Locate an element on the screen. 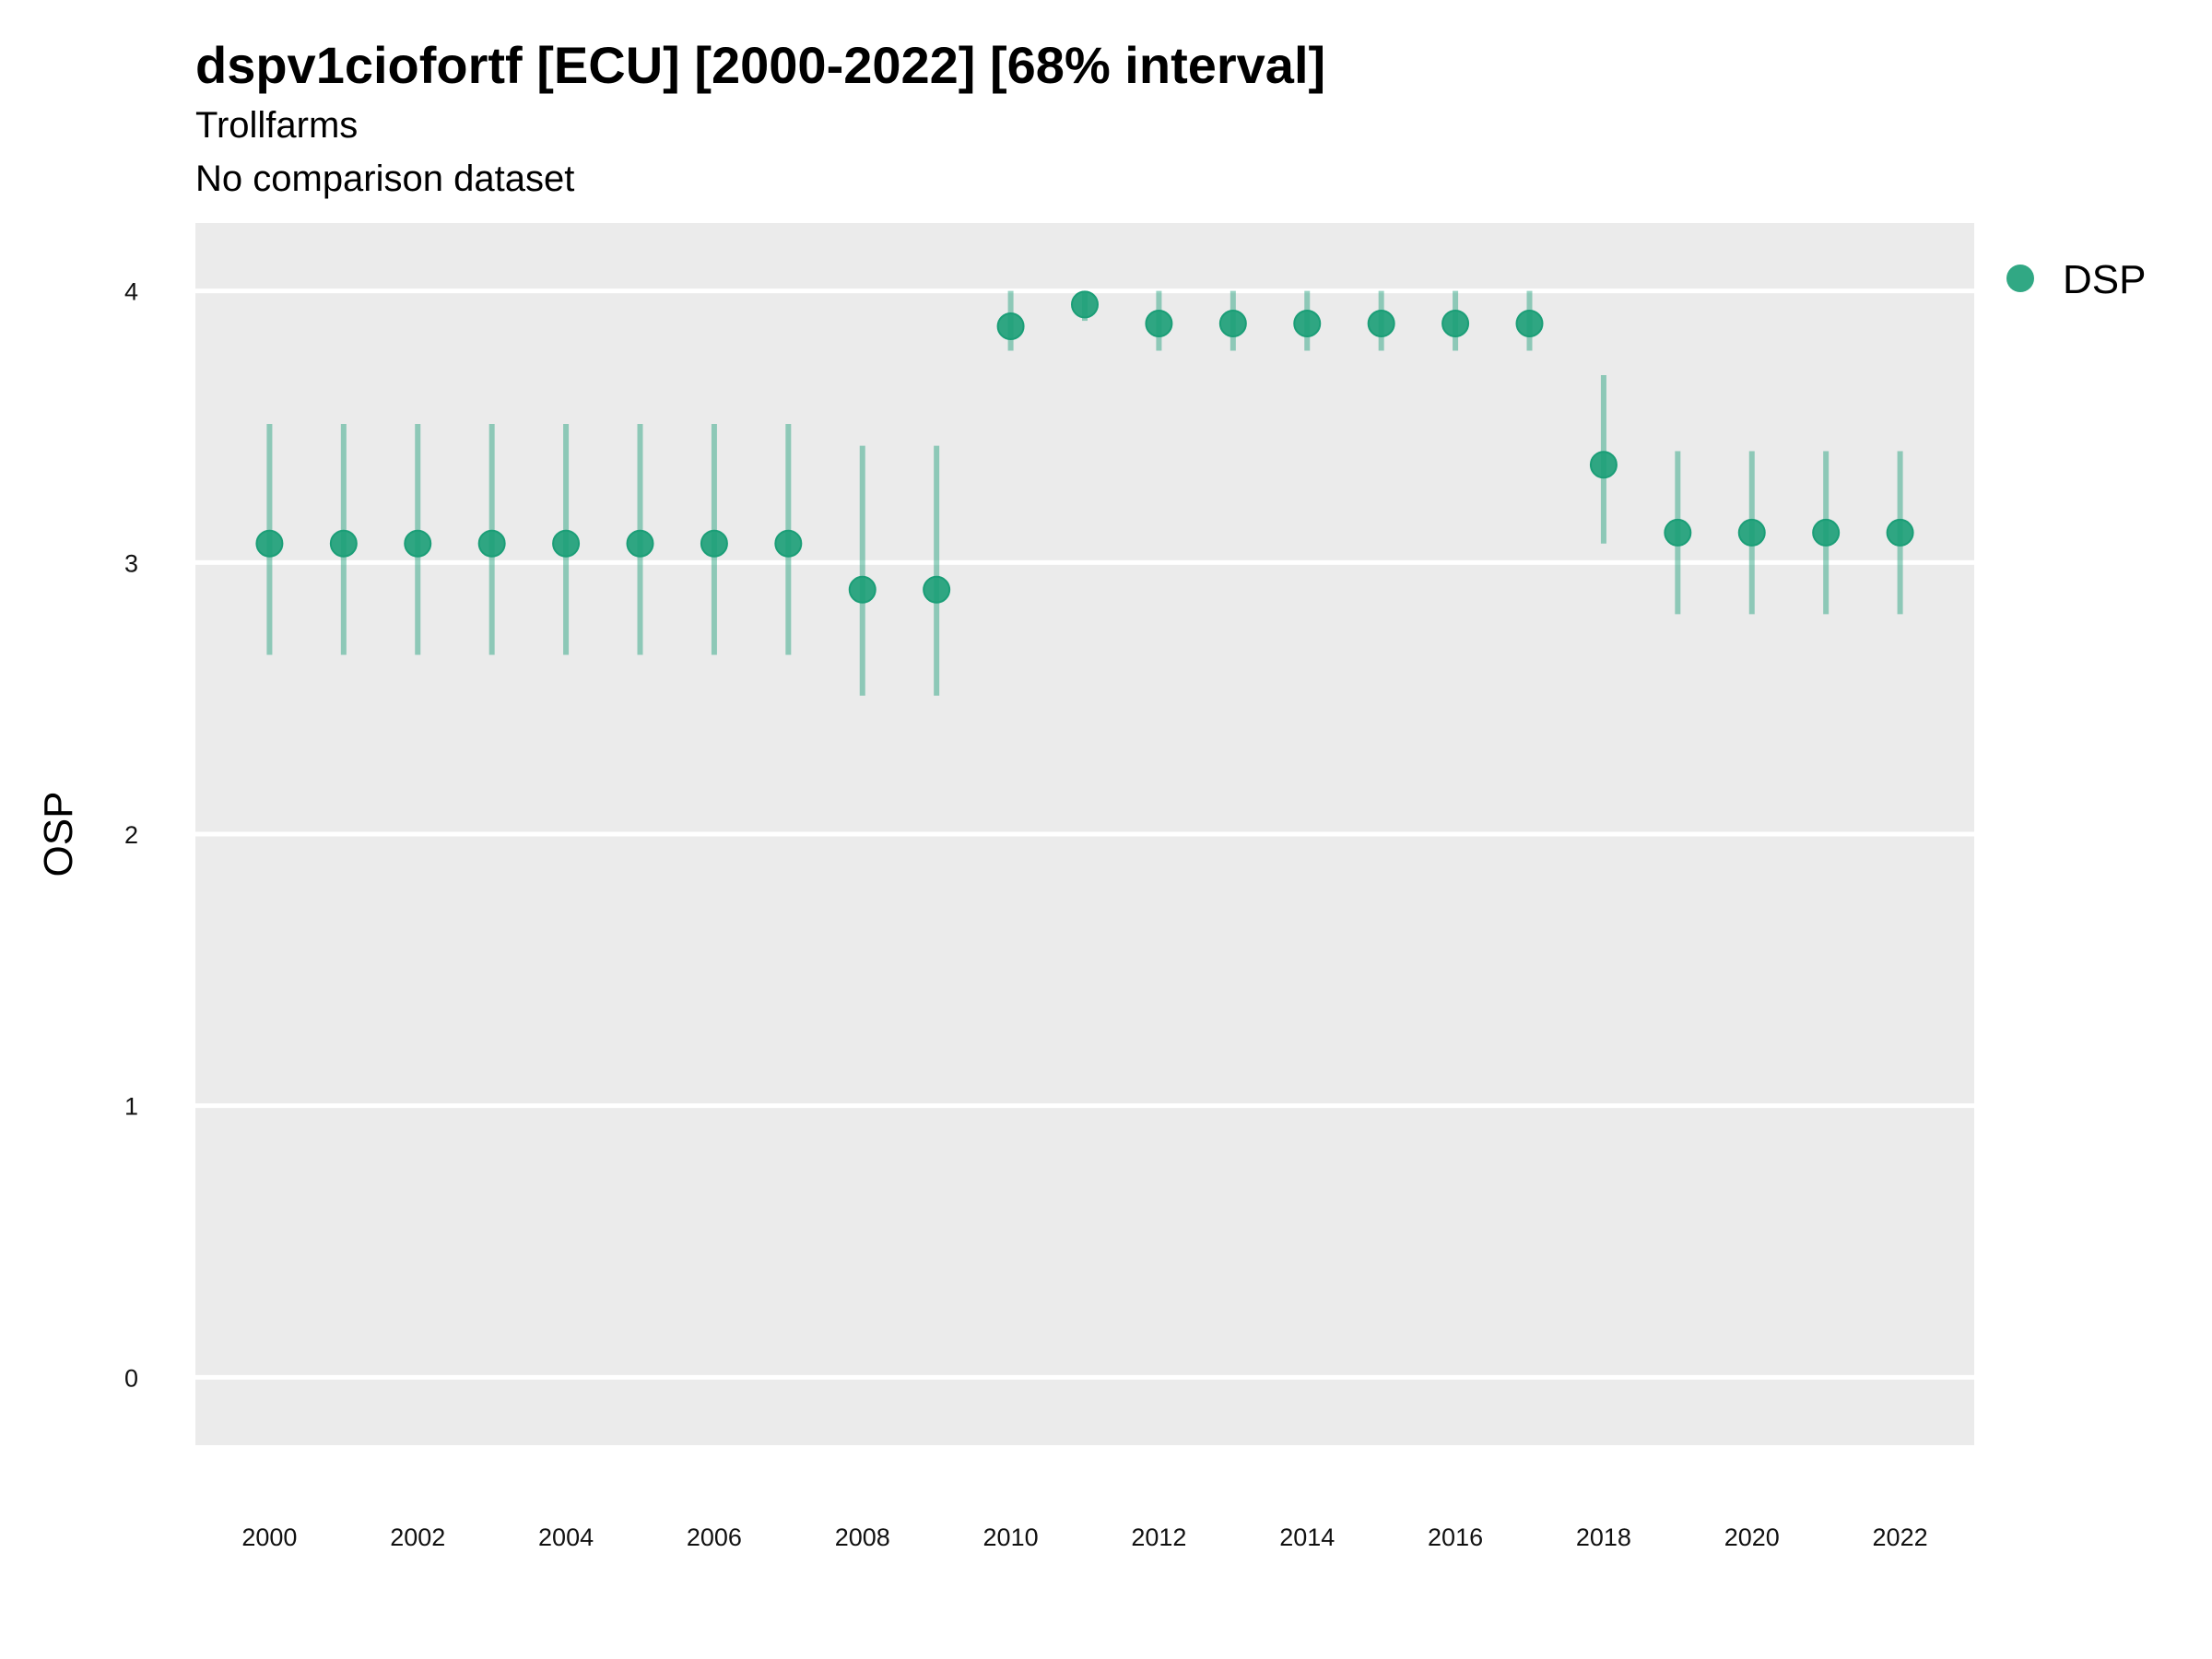 The height and width of the screenshot is (1659, 2212). y-axis-ticks: 0 1 2 3 4 is located at coordinates (131, 835).